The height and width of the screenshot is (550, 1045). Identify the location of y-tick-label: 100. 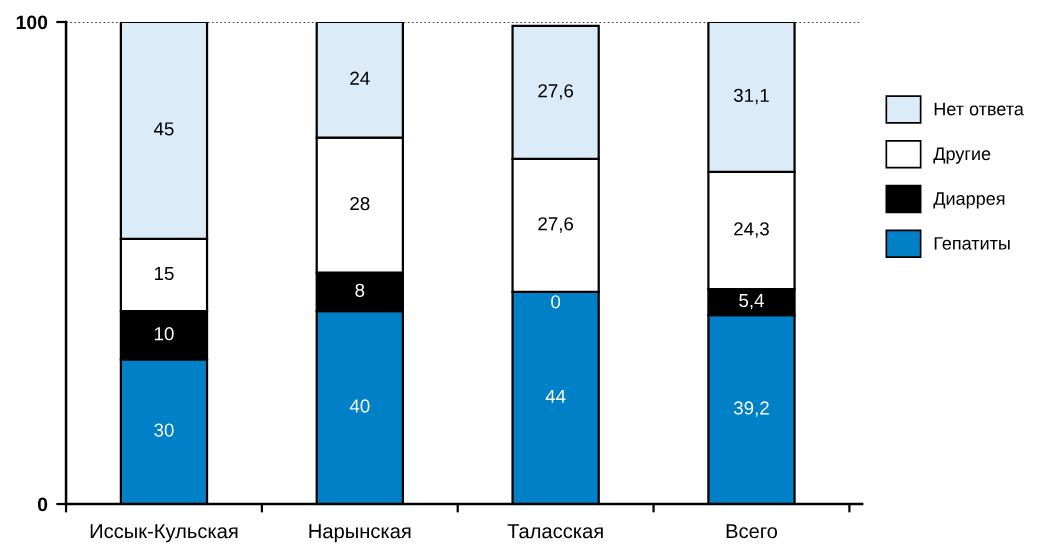
(32, 22).